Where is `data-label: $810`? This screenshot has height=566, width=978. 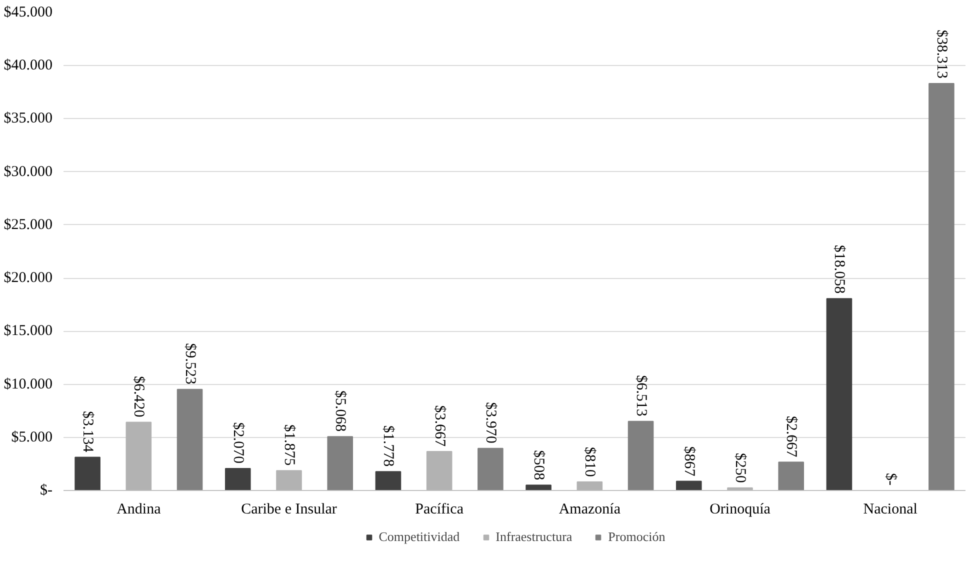 data-label: $810 is located at coordinates (590, 461).